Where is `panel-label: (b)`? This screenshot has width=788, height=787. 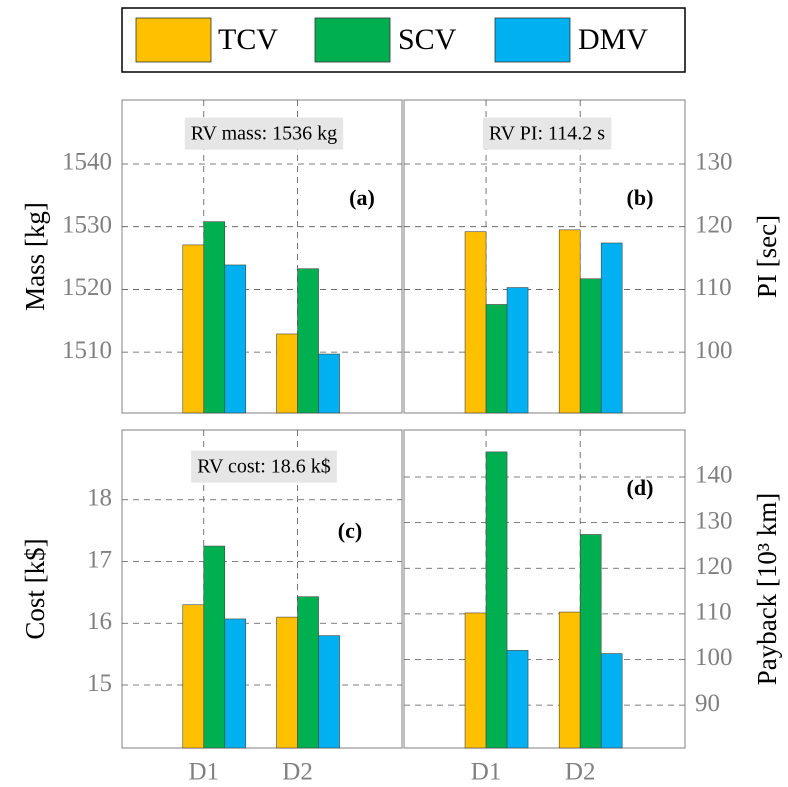
panel-label: (b) is located at coordinates (640, 197).